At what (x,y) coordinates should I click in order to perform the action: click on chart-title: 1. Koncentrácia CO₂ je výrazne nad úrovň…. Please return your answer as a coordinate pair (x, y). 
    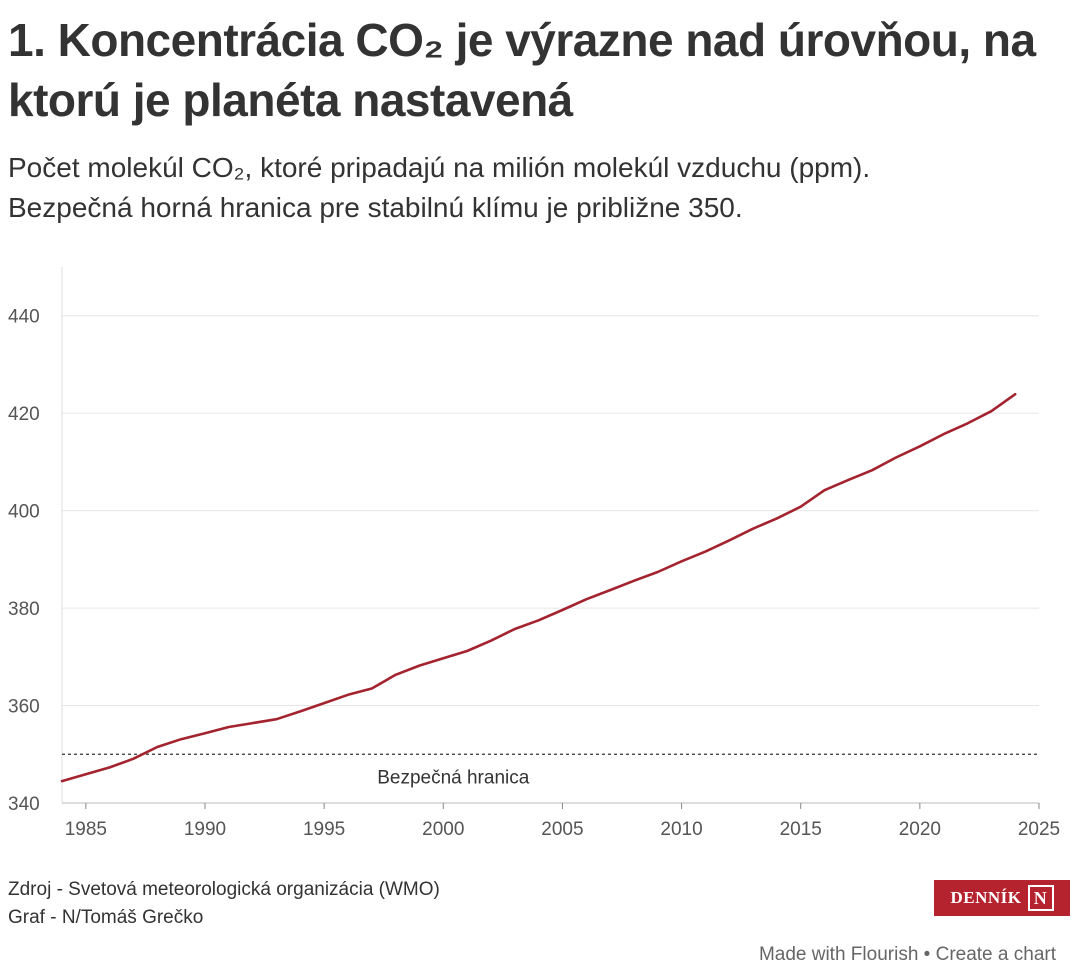
    Looking at the image, I should click on (522, 70).